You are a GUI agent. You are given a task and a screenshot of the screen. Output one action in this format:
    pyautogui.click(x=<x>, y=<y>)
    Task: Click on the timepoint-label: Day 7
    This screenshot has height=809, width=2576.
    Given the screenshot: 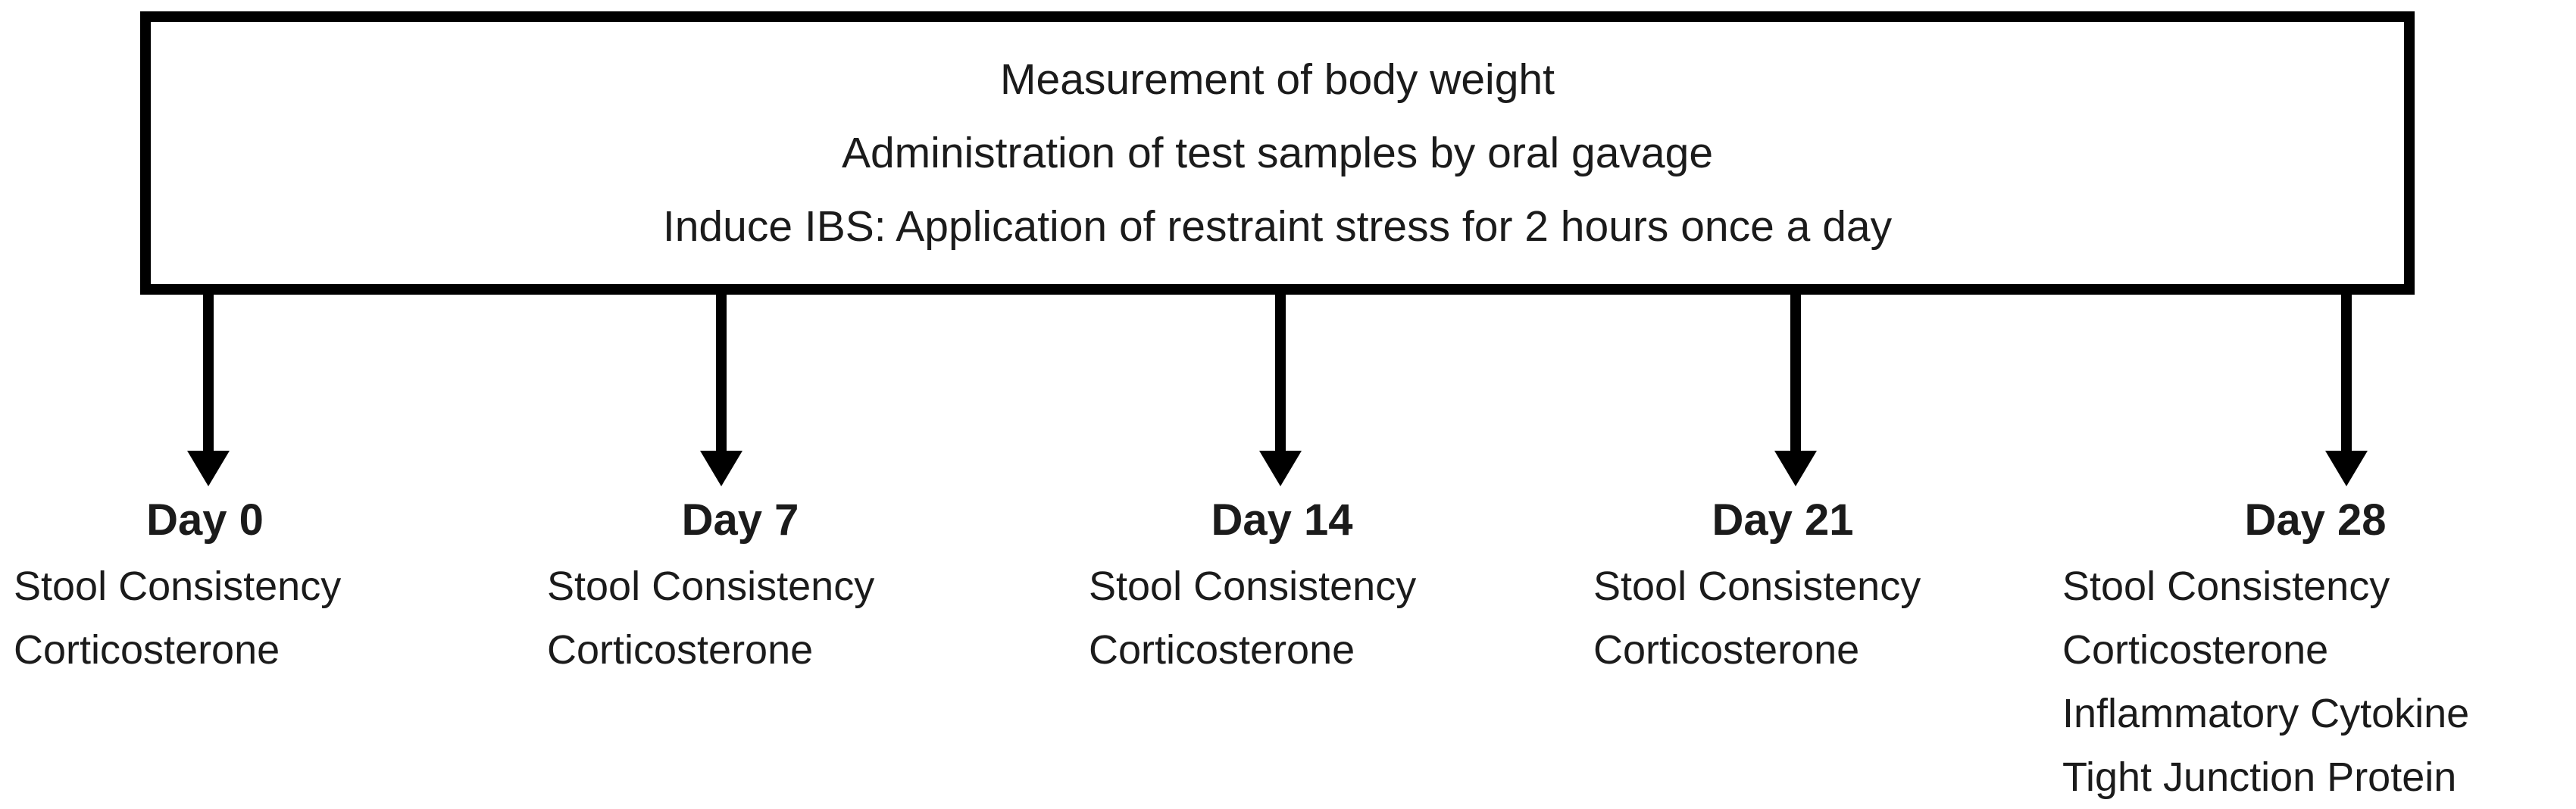 What is the action you would take?
    pyautogui.click(x=740, y=520)
    